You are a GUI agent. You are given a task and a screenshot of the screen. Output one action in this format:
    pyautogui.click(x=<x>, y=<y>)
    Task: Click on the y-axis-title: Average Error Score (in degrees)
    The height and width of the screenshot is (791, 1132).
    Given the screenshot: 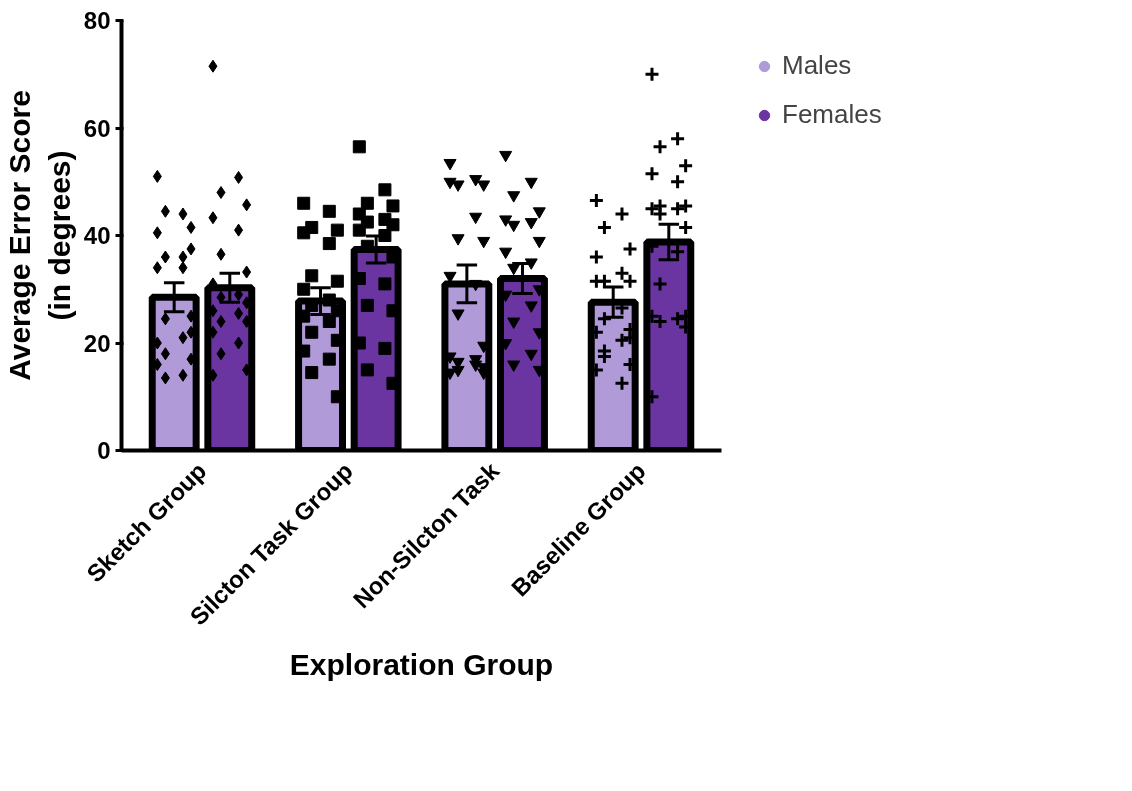 What is the action you would take?
    pyautogui.click(x=39, y=235)
    